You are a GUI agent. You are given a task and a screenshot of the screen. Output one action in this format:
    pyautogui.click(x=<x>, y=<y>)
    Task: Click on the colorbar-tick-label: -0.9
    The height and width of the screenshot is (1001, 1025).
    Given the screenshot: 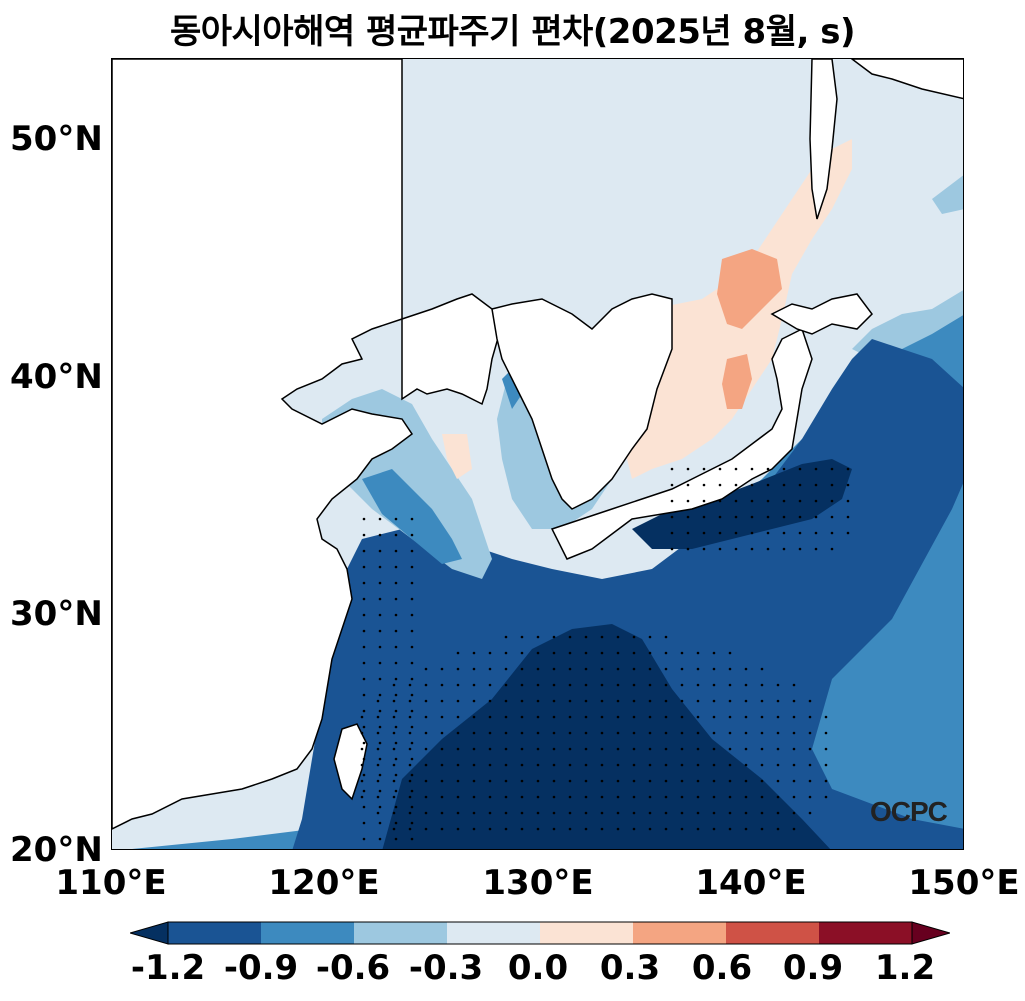 What is the action you would take?
    pyautogui.click(x=261, y=968)
    